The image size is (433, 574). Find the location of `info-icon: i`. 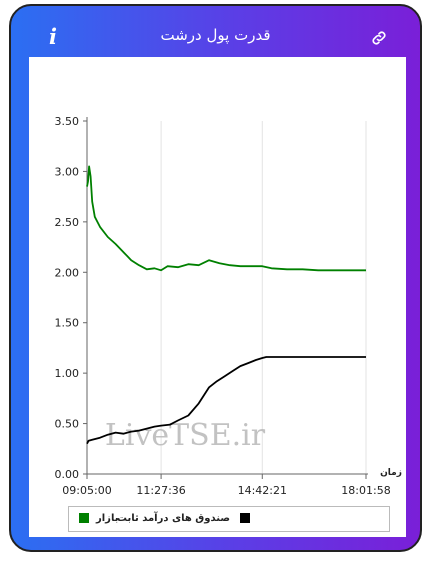

info-icon: i is located at coordinates (53, 36).